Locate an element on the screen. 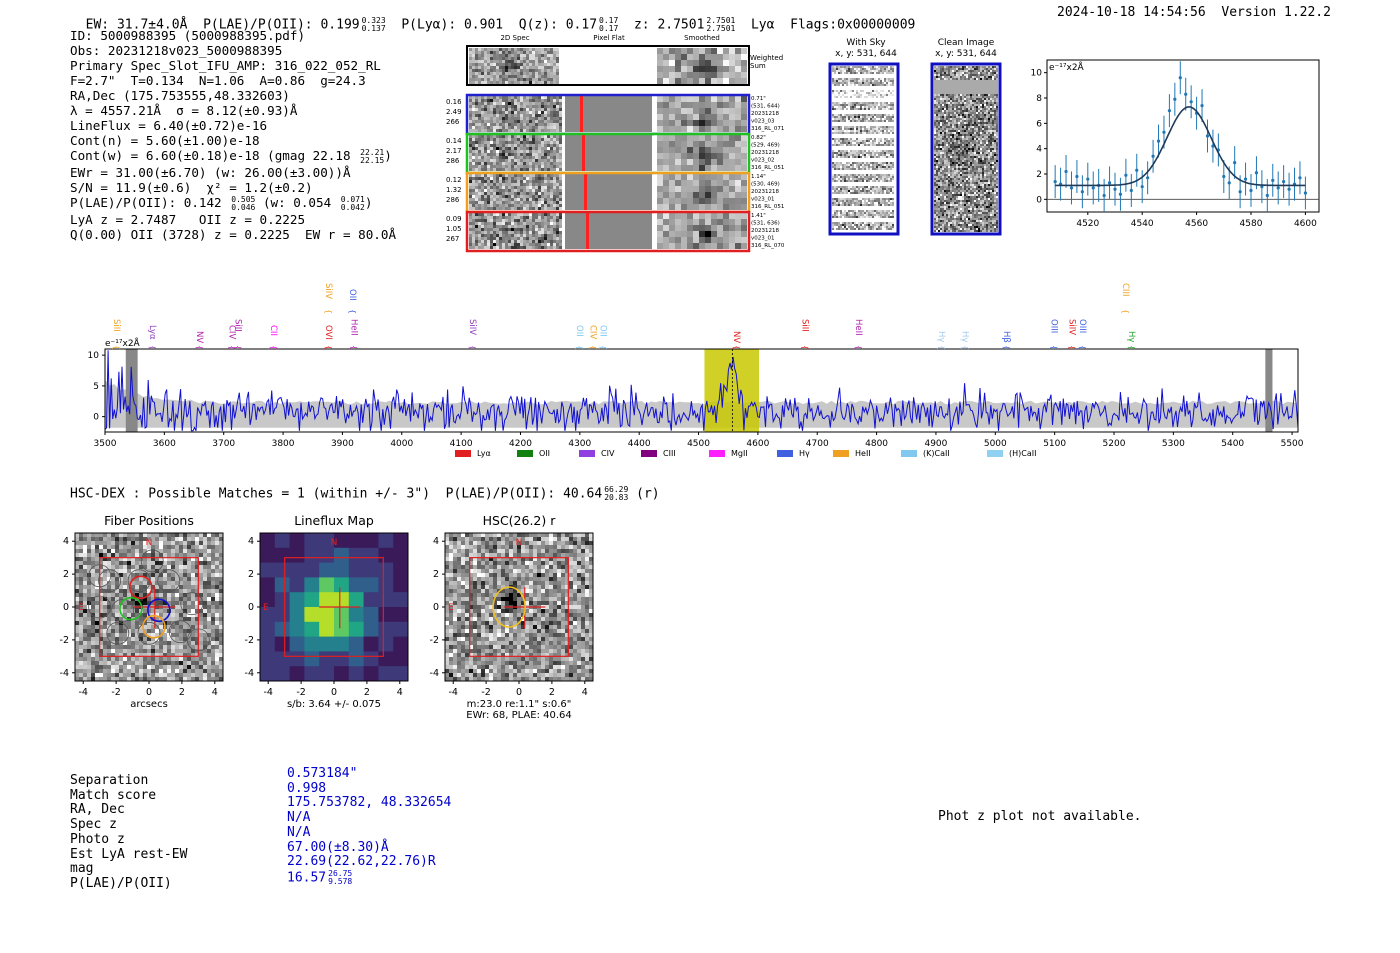 The image size is (1400, 953). header-flags: Flags:0x00000009 is located at coordinates (853, 25).